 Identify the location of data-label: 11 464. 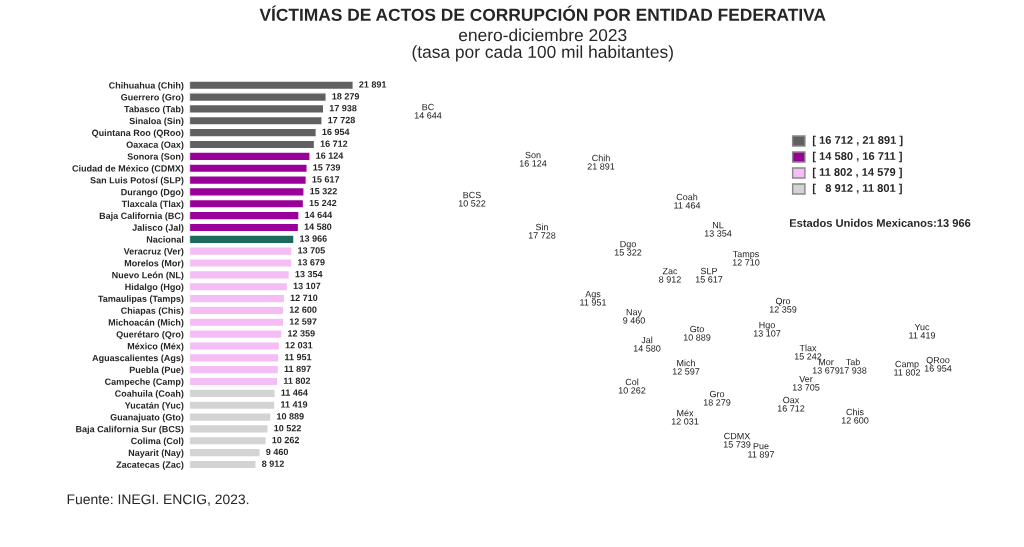
(294, 392).